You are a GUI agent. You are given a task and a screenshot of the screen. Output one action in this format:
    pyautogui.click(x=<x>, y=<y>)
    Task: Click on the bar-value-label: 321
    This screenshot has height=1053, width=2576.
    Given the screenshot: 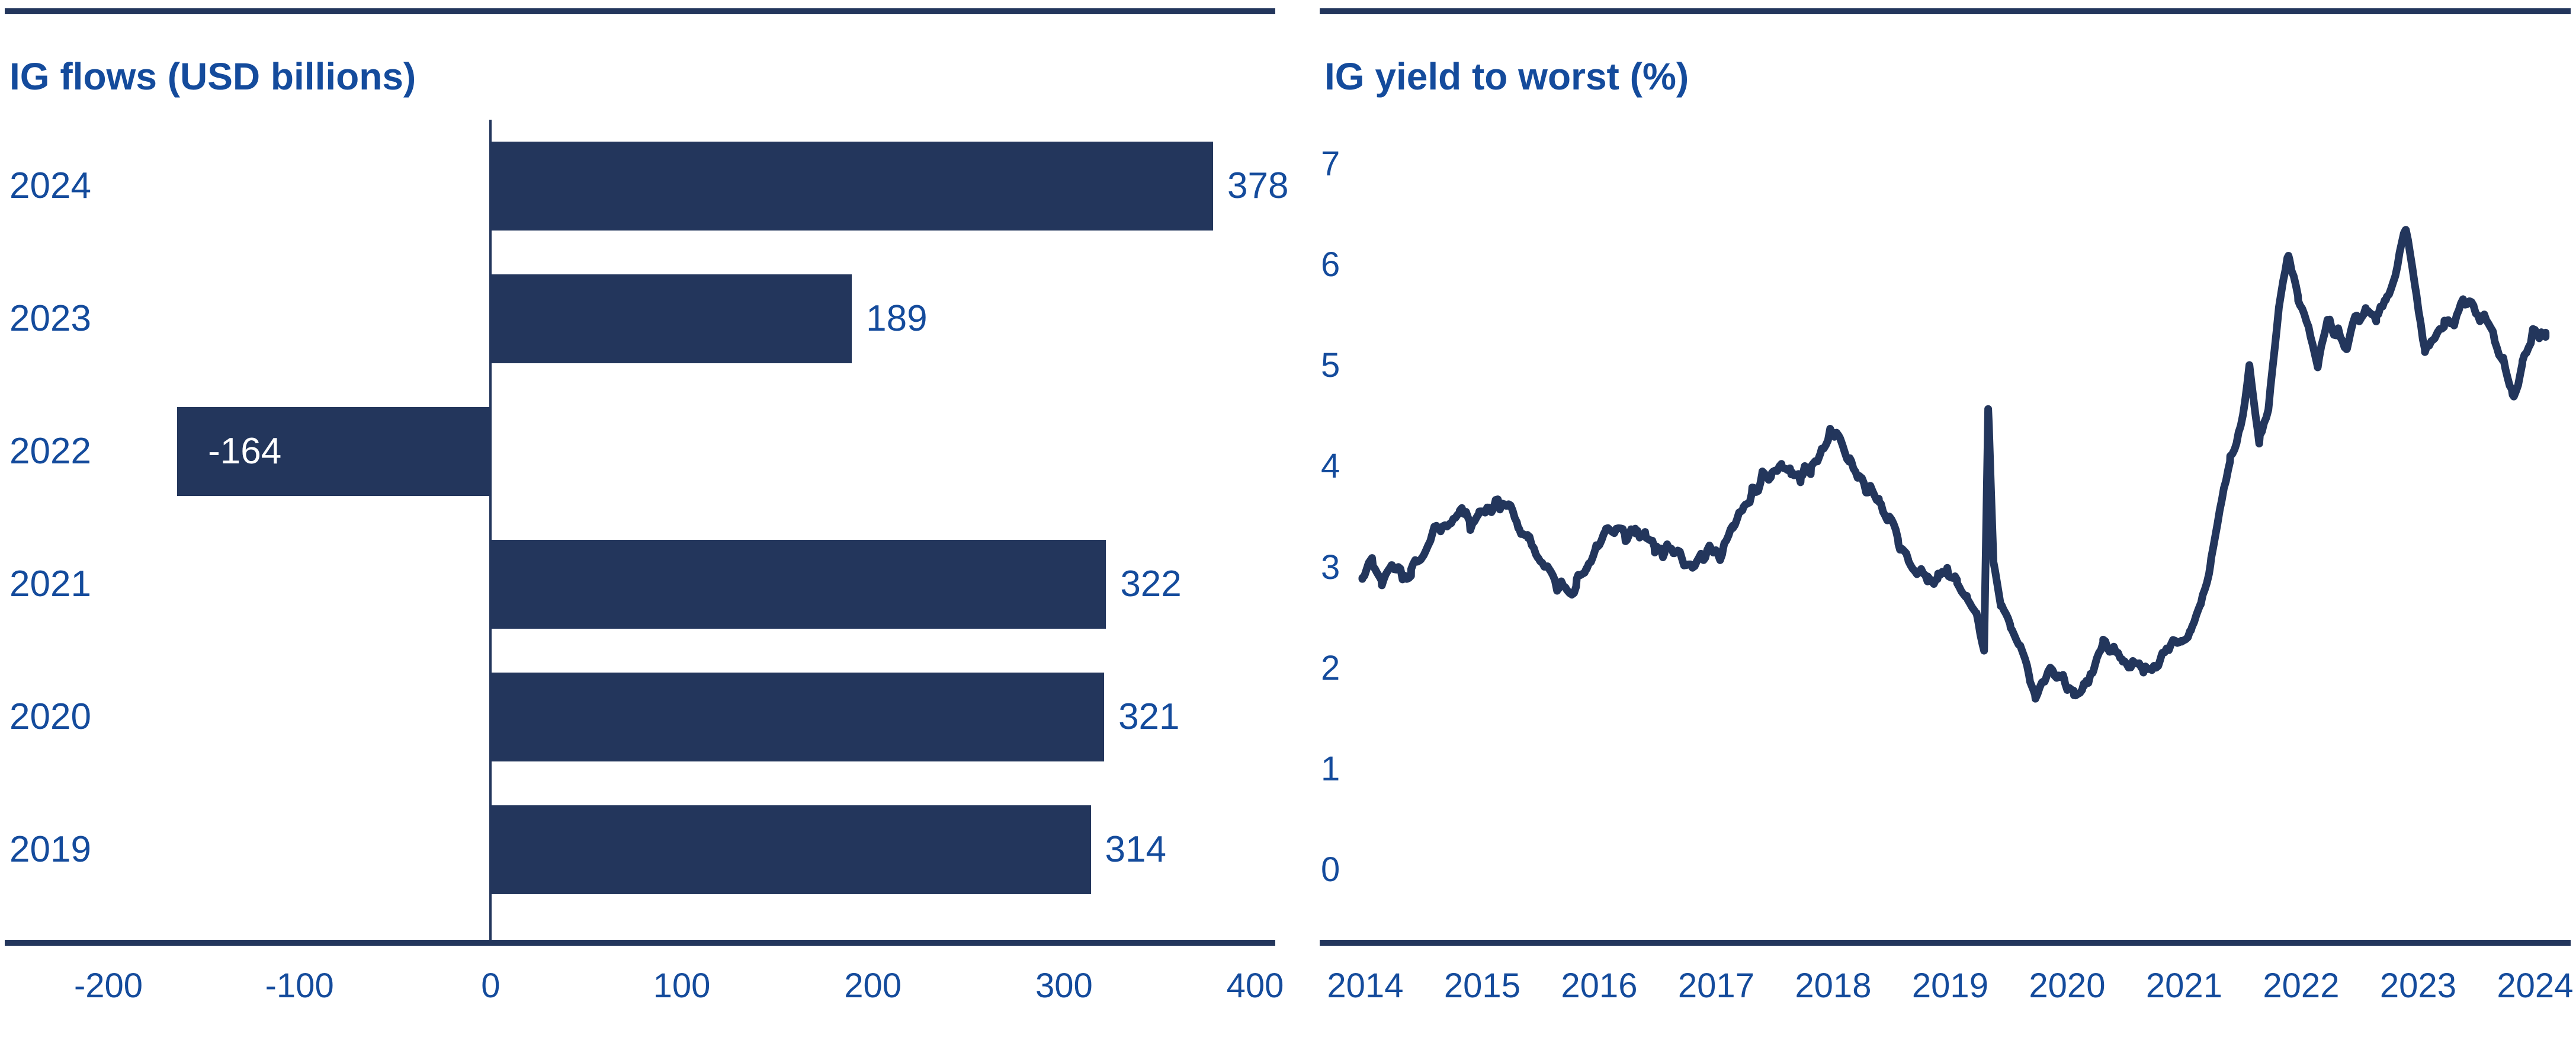 What is the action you would take?
    pyautogui.click(x=1149, y=716)
    